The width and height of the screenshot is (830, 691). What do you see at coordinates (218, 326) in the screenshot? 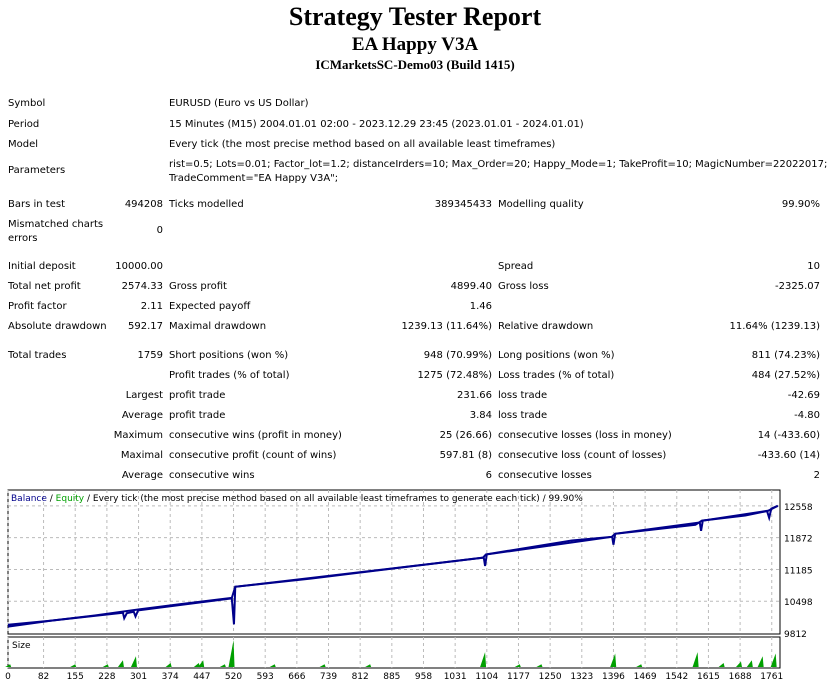
I see `stat-cell: Maximal drawdown` at bounding box center [218, 326].